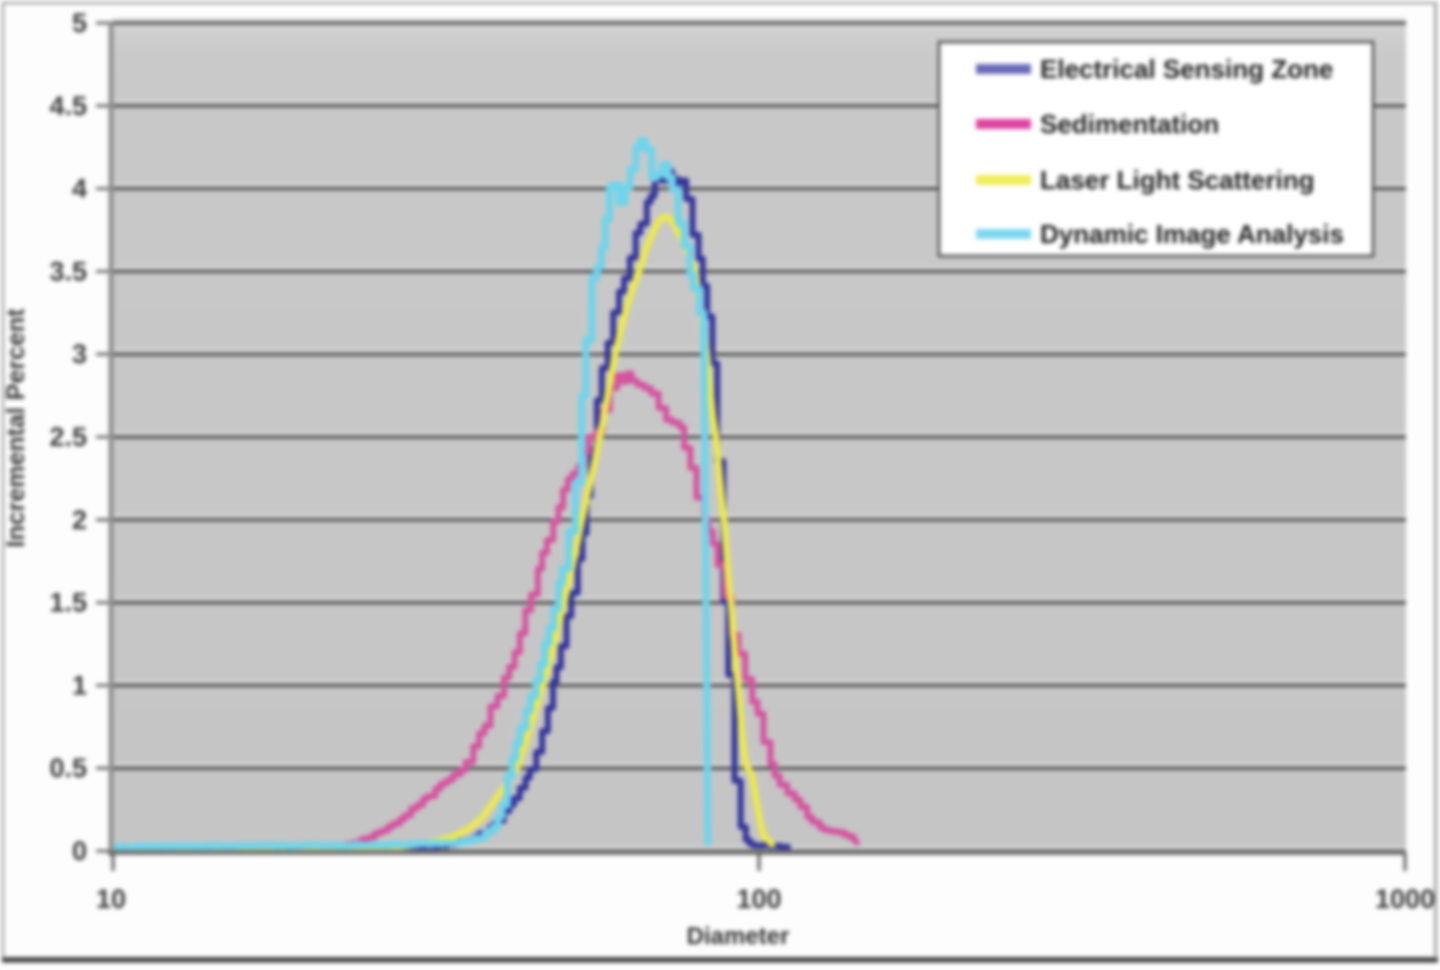 The height and width of the screenshot is (970, 1440). What do you see at coordinates (68, 271) in the screenshot?
I see `svg-text: 3.5` at bounding box center [68, 271].